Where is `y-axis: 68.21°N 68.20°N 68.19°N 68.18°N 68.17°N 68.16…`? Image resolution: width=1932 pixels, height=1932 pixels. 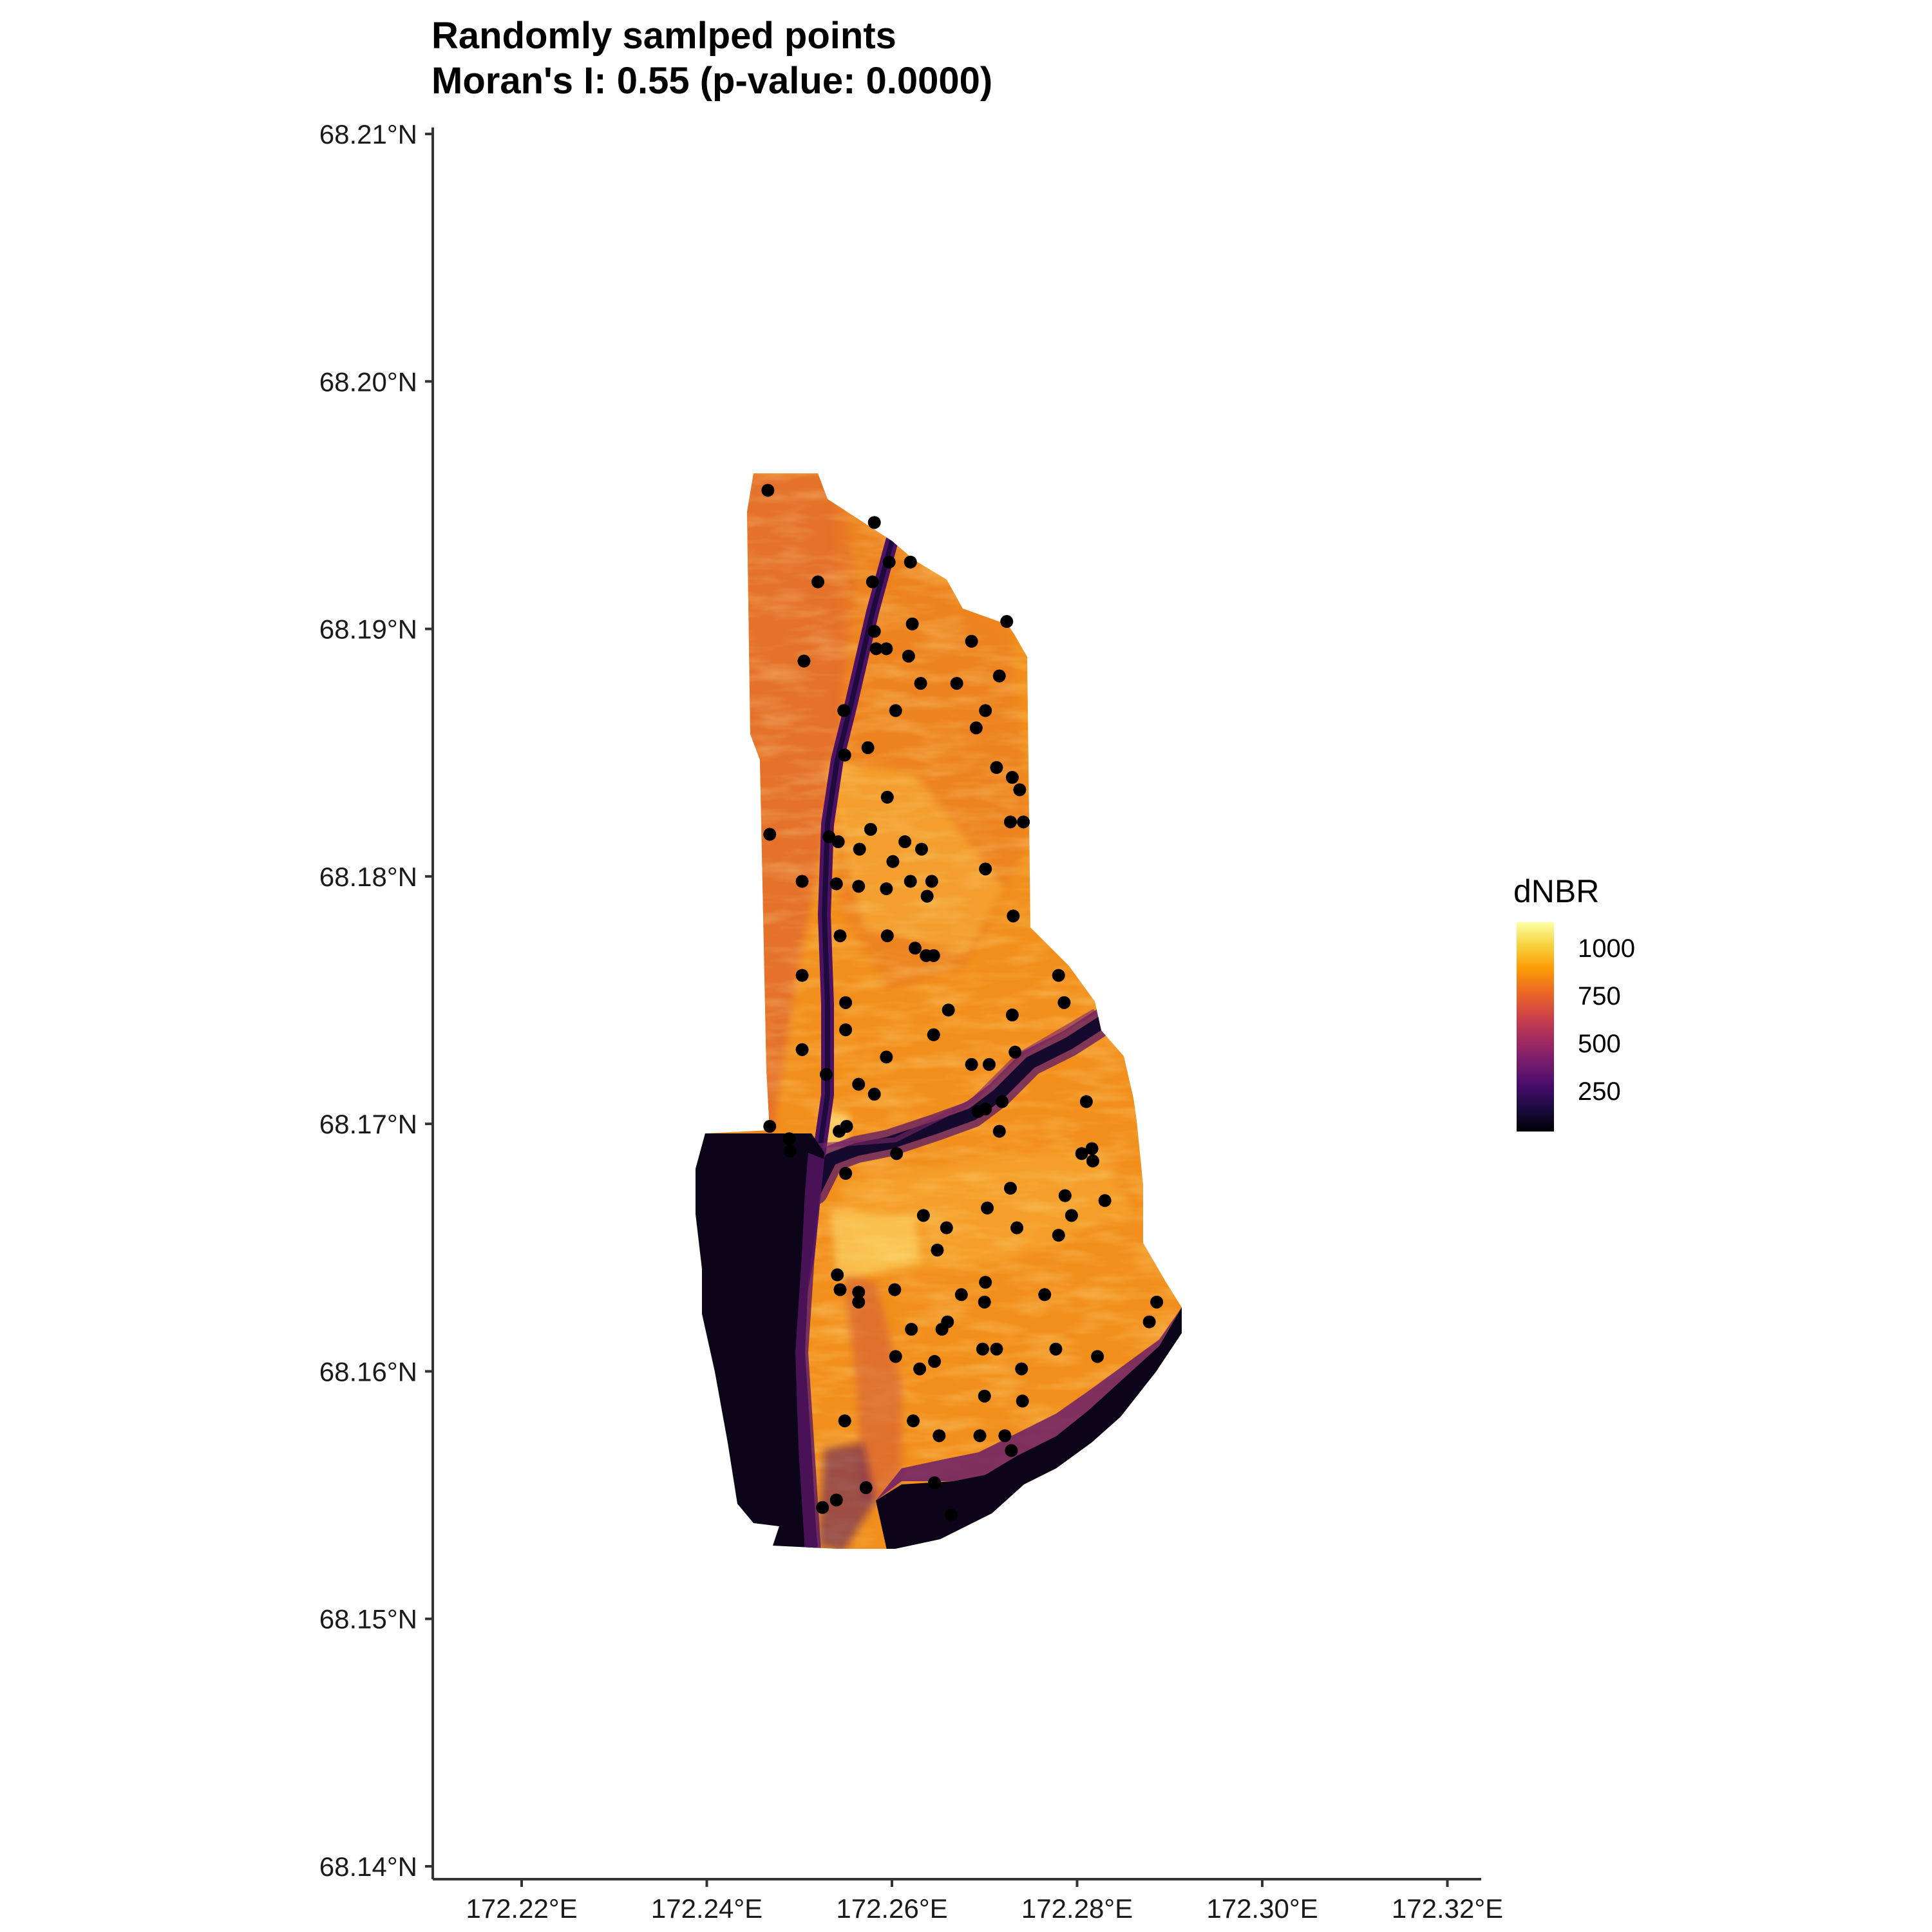
y-axis: 68.21°N 68.20°N 68.19°N 68.18°N 68.17°N 68.16… is located at coordinates (377, 1001).